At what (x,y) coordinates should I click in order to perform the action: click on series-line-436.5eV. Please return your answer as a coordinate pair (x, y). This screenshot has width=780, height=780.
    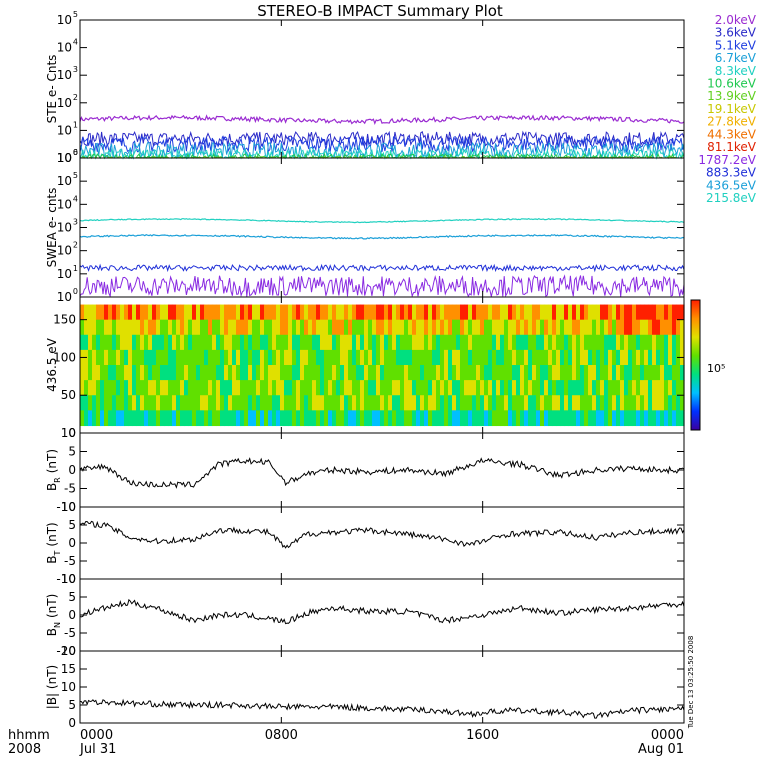
    Looking at the image, I should click on (382, 237).